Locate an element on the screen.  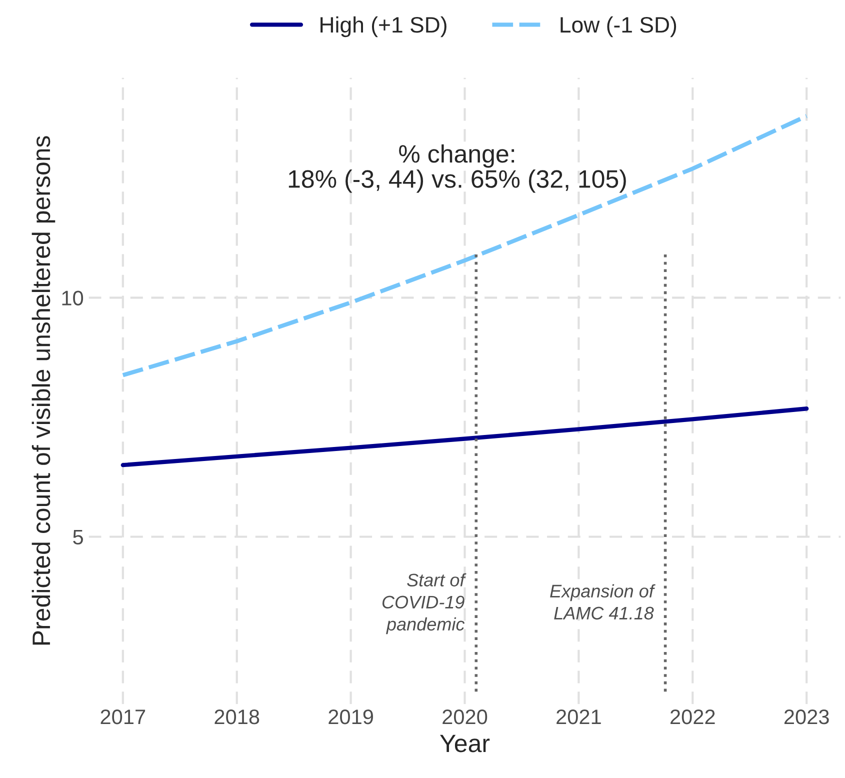
y-tick-label: 10 is located at coordinates (73, 298).